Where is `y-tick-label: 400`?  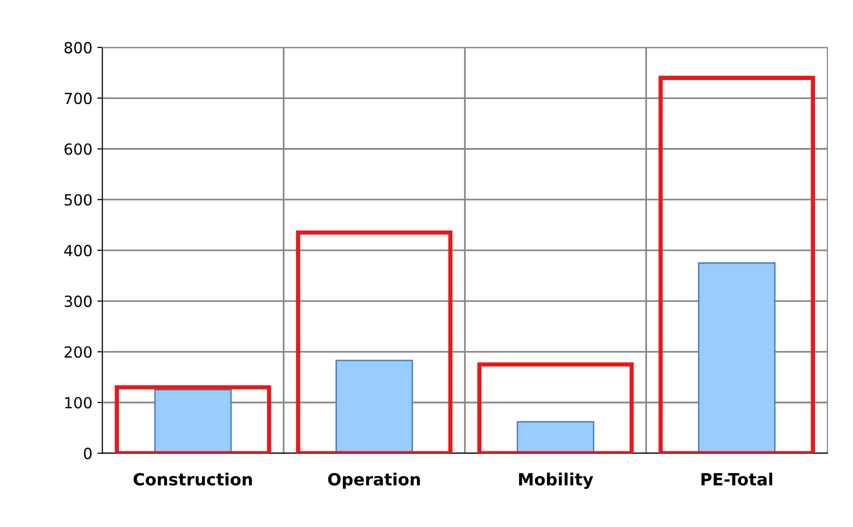
y-tick-label: 400 is located at coordinates (78, 250).